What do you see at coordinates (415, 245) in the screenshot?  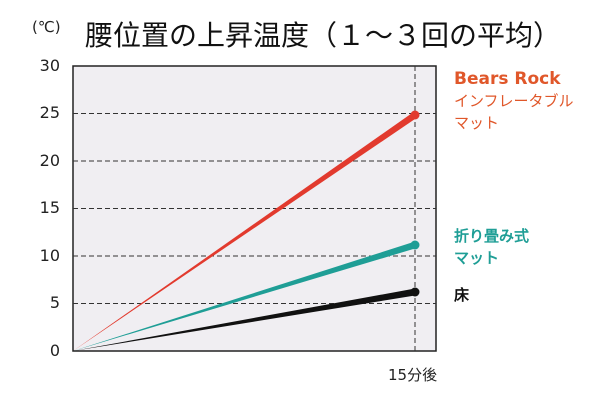 I see `series-folding-mat-point` at bounding box center [415, 245].